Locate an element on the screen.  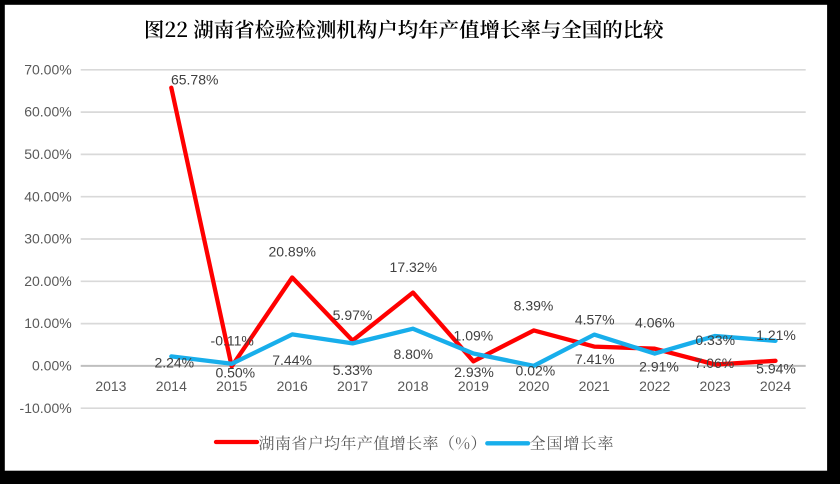
svg-text: 2.91% is located at coordinates (659, 367).